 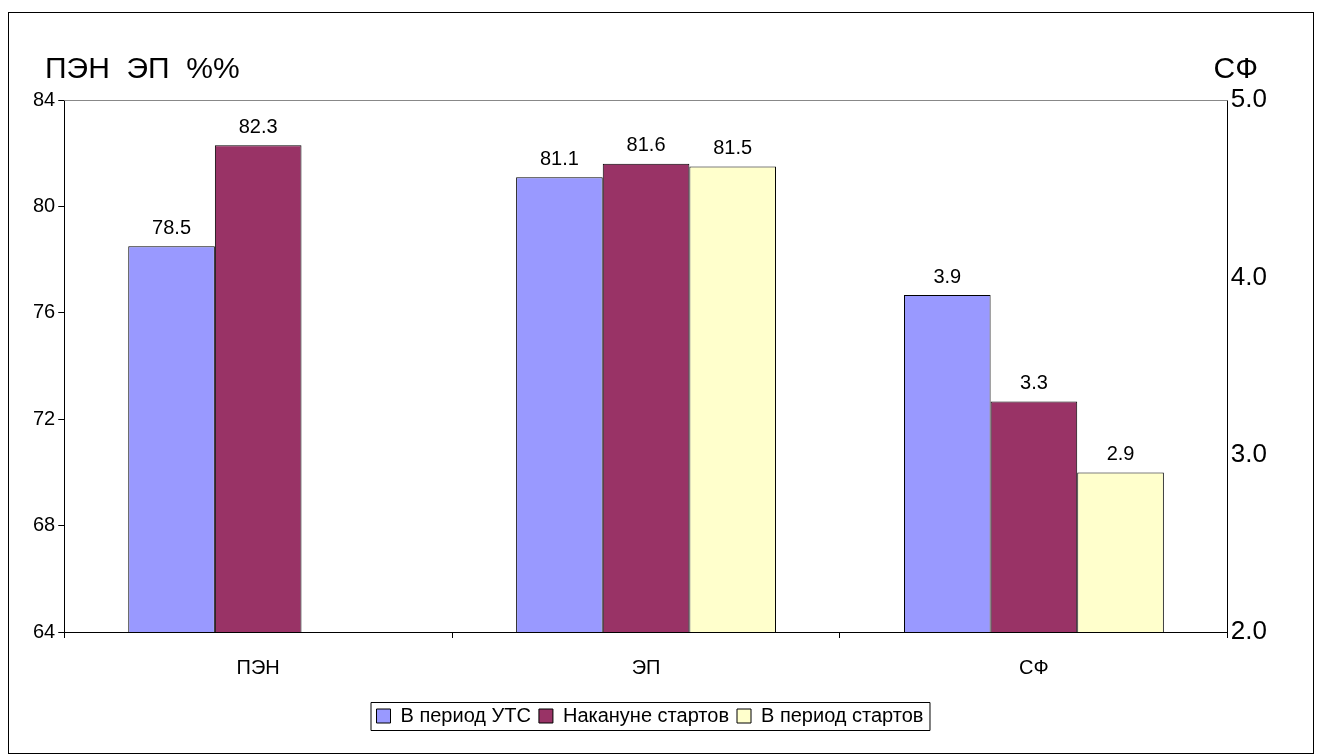 I want to click on y-tick-label: 72, so click(x=44, y=417).